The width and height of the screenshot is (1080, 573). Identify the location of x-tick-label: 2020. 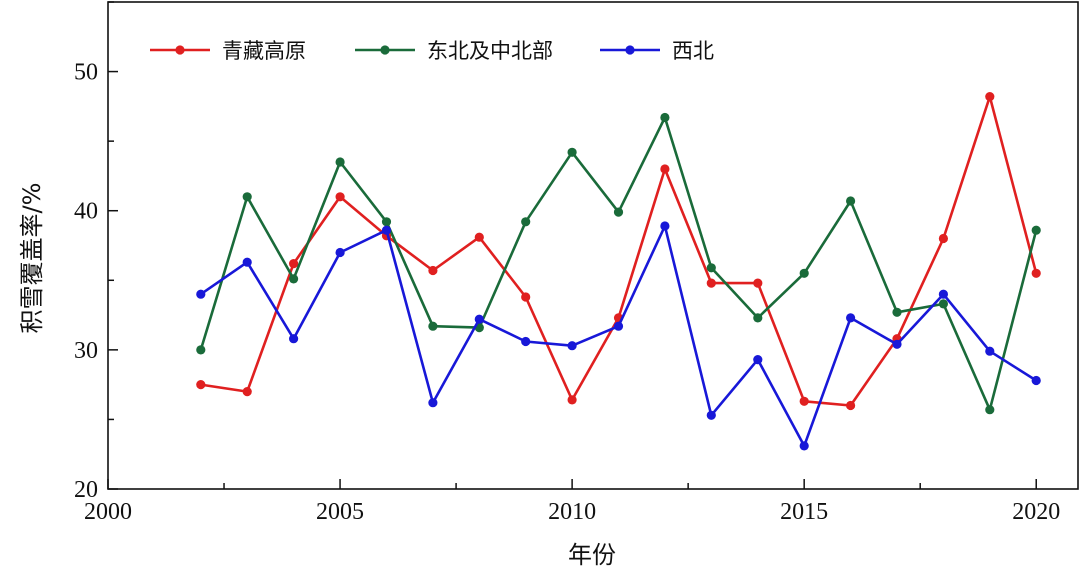
(1036, 512).